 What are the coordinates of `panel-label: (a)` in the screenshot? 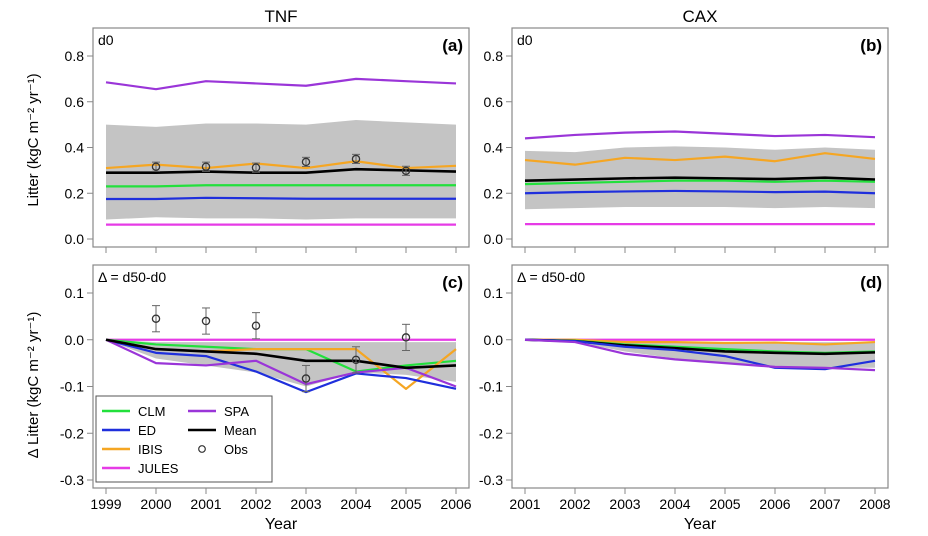 It's located at (452, 45).